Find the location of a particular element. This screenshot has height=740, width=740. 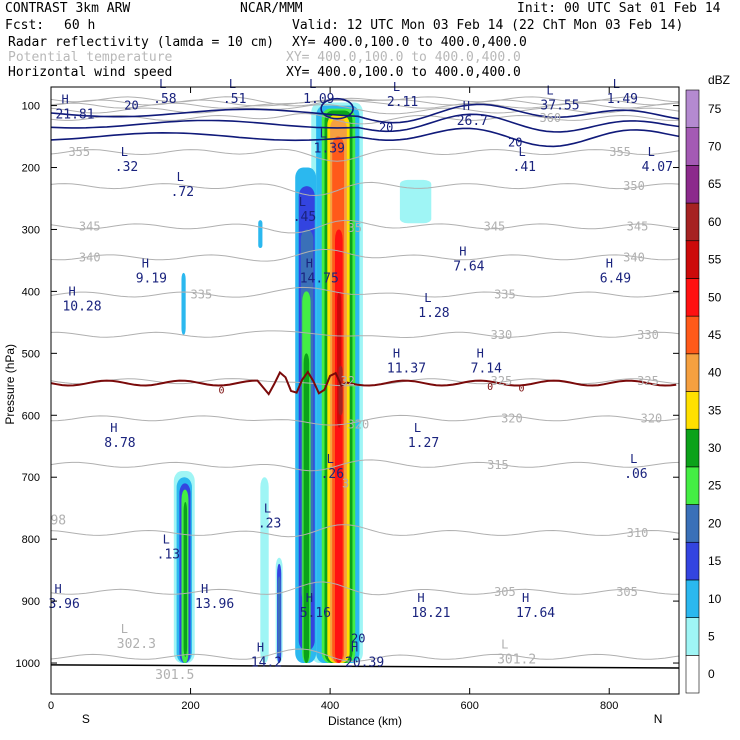

extremum-value: 1.09 is located at coordinates (318, 99).